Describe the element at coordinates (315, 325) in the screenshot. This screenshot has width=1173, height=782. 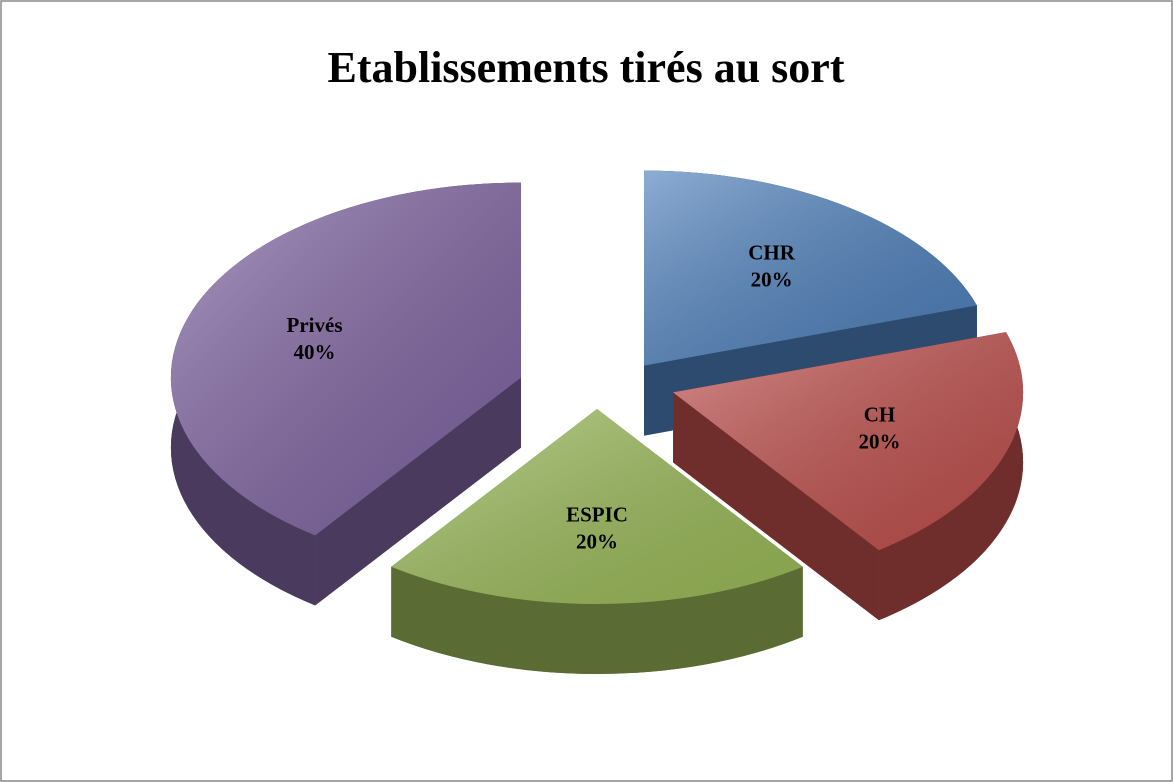
I see `data-label-category: Privés` at that location.